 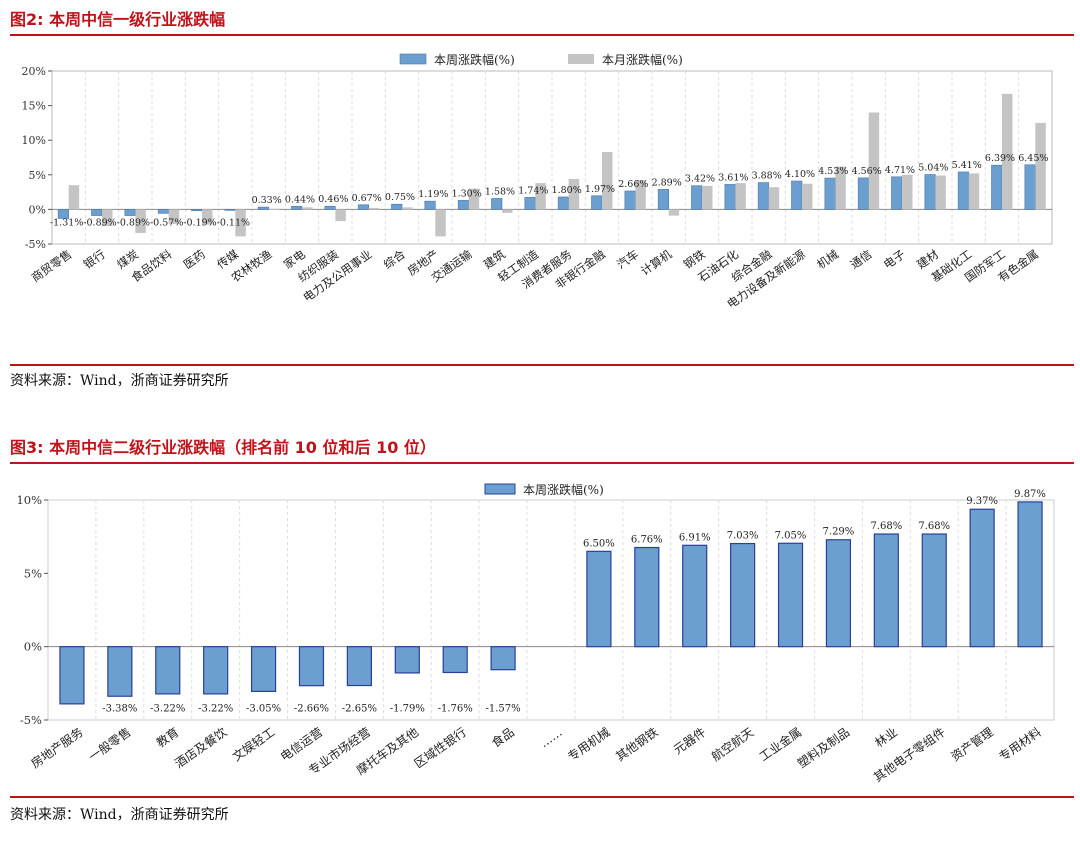 I want to click on legend-label-month: 本月涨跌幅(%), so click(x=642, y=59).